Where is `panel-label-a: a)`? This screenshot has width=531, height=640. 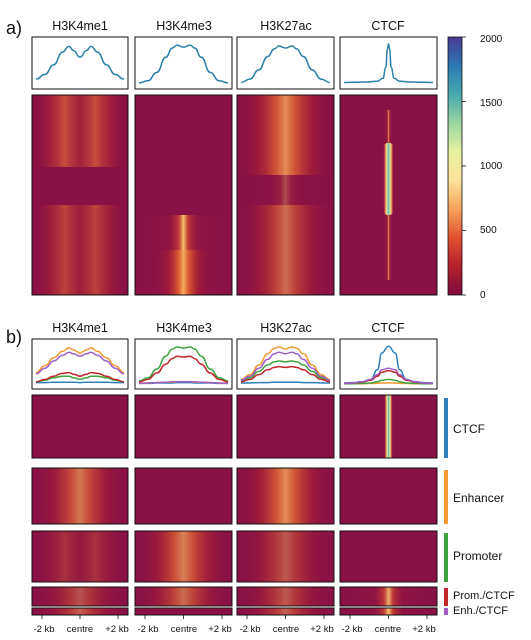 panel-label-a: a) is located at coordinates (14, 28).